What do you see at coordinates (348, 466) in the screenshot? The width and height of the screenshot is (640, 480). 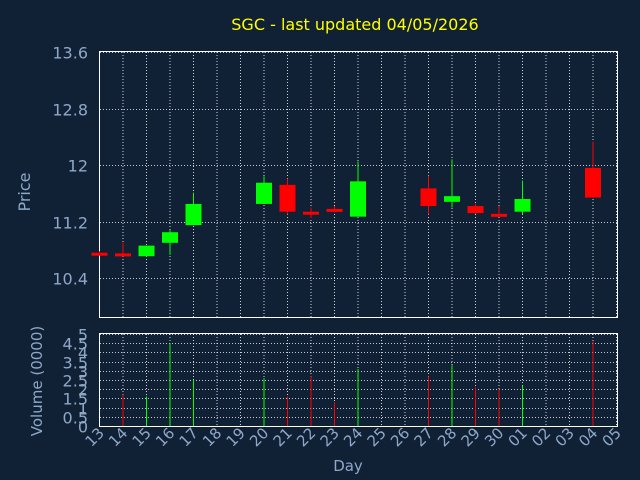 I see `x-axis-label: Day` at bounding box center [348, 466].